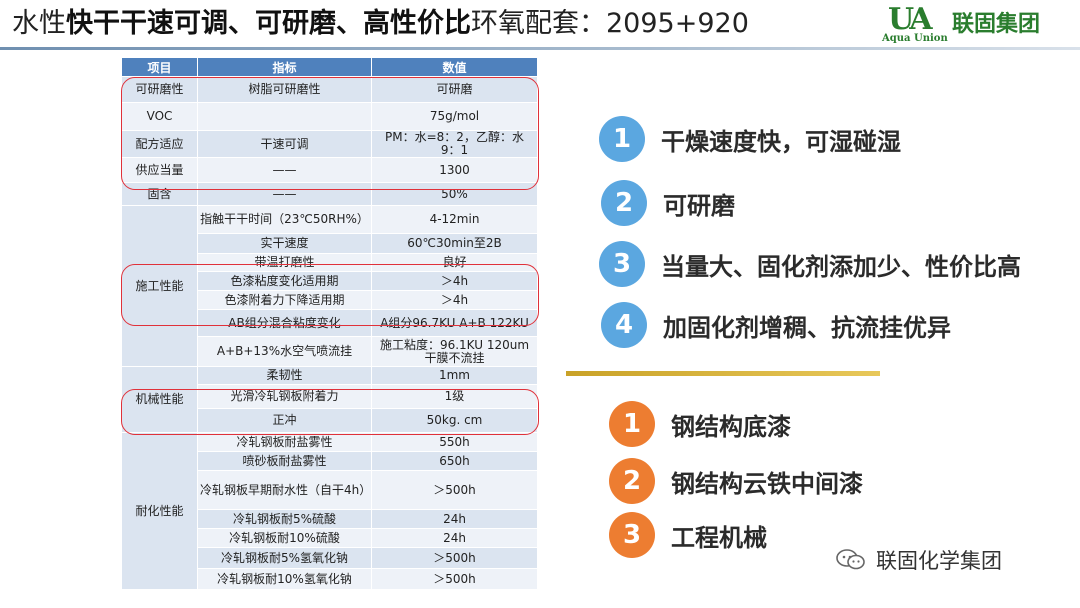 The height and width of the screenshot is (608, 1080). Describe the element at coordinates (454, 323) in the screenshot. I see `value-cell: A组分96.7KU A+B 122KU` at that location.